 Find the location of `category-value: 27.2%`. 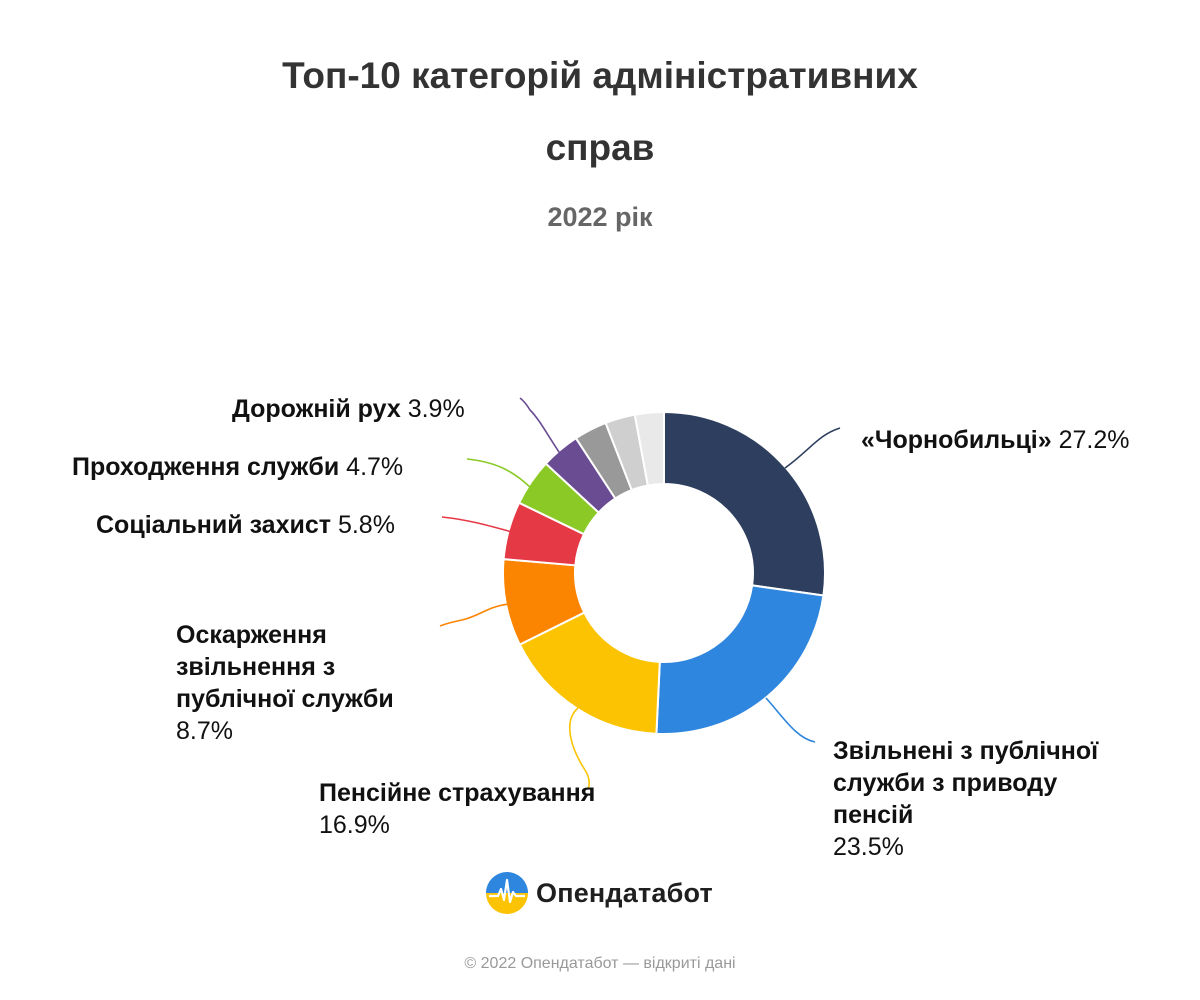

category-value: 27.2% is located at coordinates (1094, 440).